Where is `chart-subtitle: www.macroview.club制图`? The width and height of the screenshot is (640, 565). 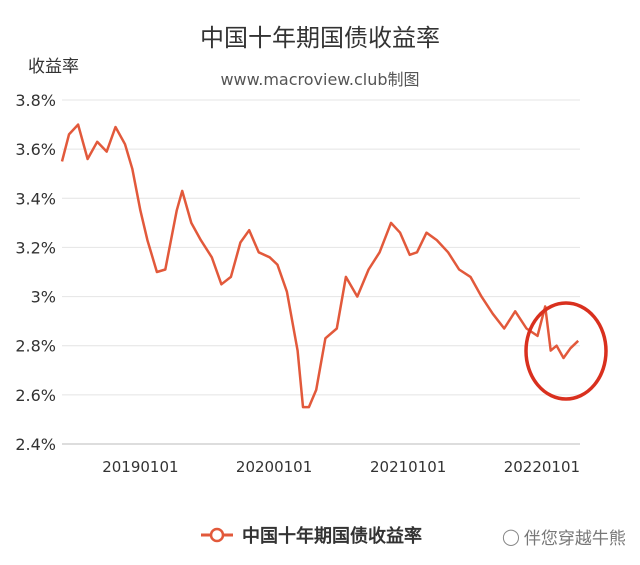 chart-subtitle: www.macroview.club制图 is located at coordinates (320, 79).